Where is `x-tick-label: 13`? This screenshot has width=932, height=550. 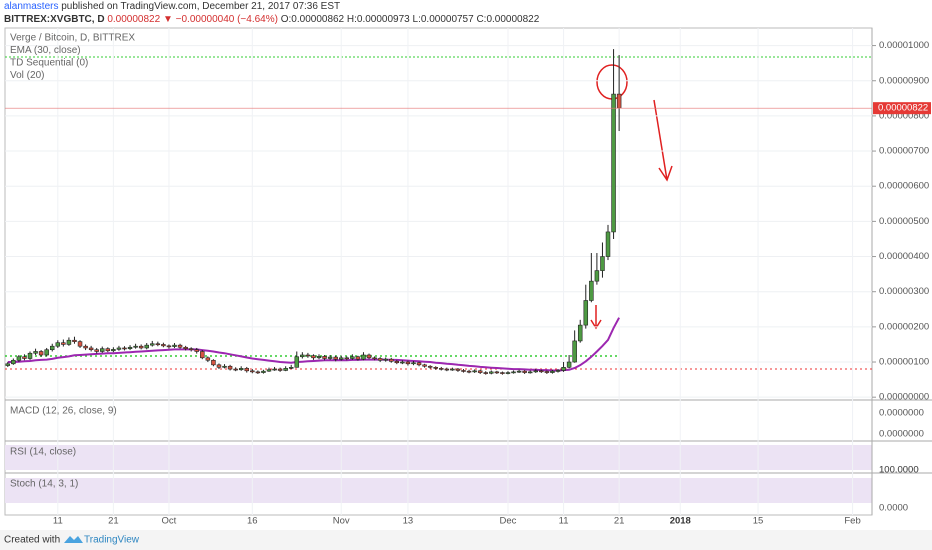 x-tick-label: 13 is located at coordinates (408, 521).